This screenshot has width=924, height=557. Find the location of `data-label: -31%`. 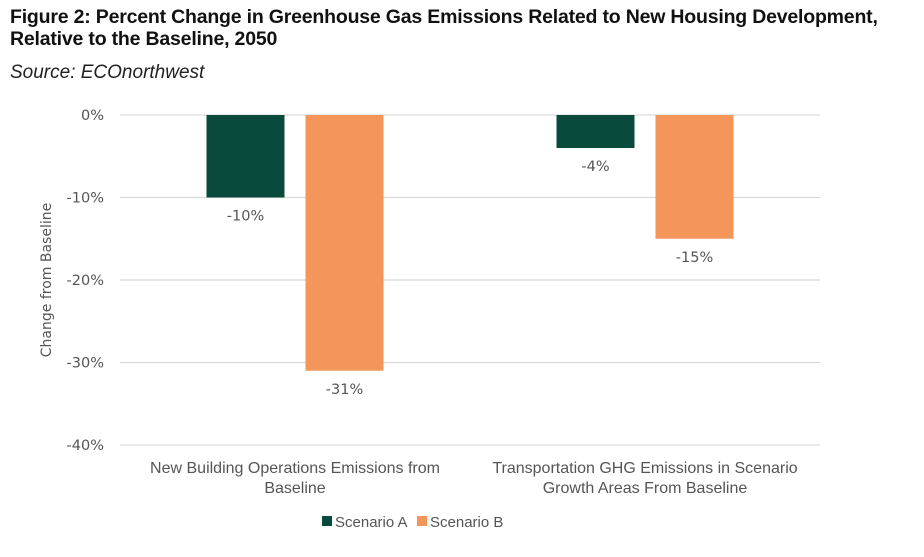

data-label: -31% is located at coordinates (344, 390).